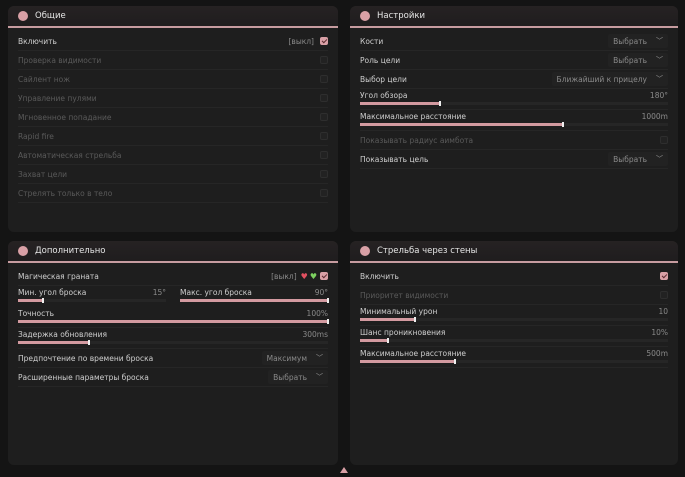 The height and width of the screenshot is (477, 685). Describe the element at coordinates (254, 296) in the screenshot. I see `max-angle-slider: Макс. угол броска 90°` at that location.